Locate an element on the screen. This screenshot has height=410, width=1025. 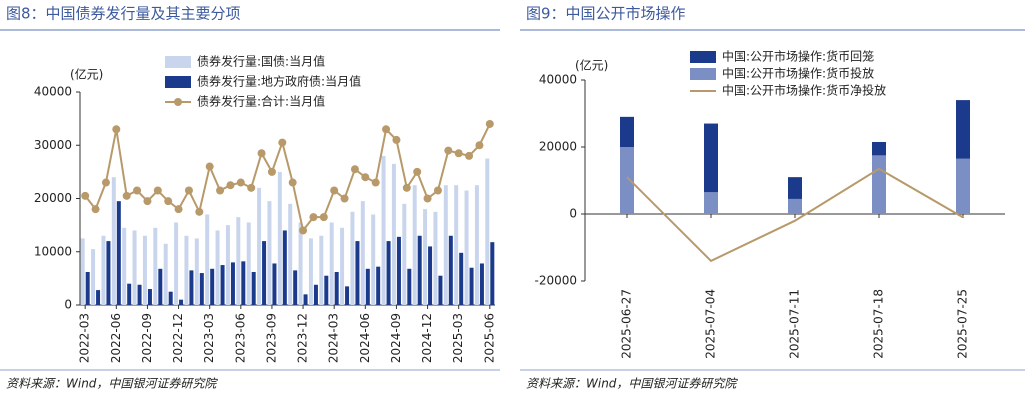
y-tick-label: 30000 is located at coordinates (53, 145).